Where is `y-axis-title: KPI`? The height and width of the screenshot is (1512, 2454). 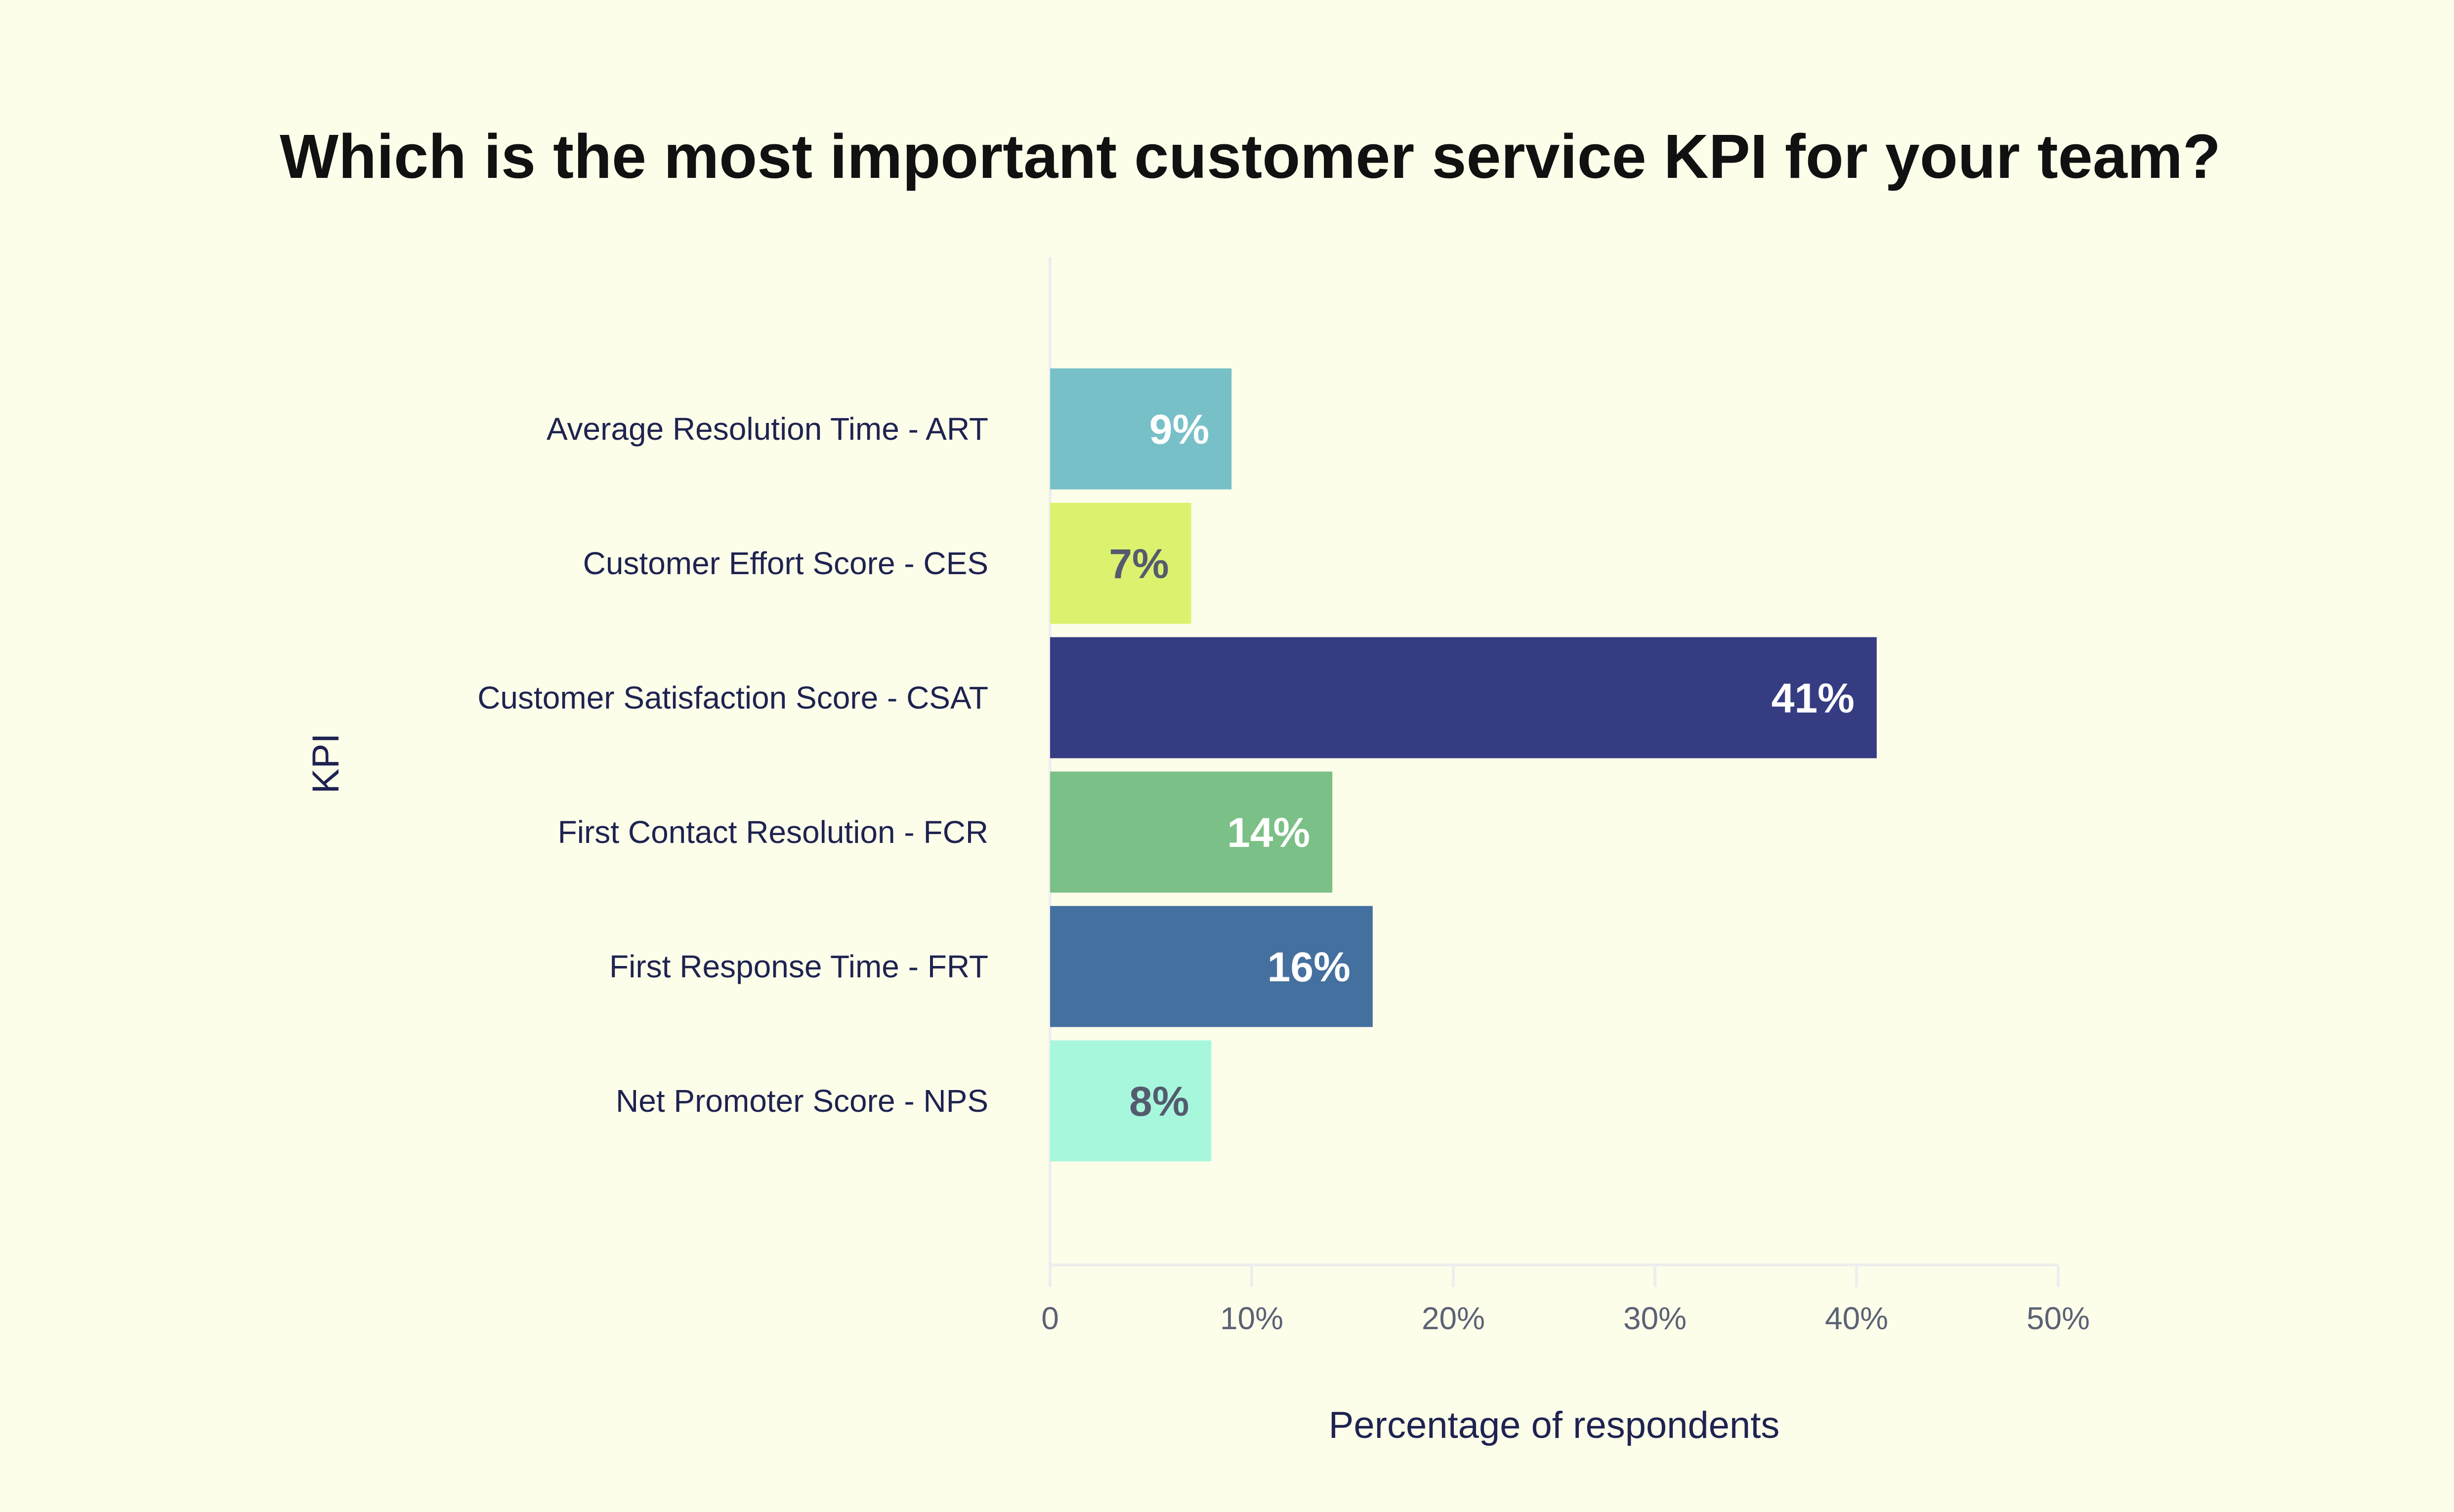 y-axis-title: KPI is located at coordinates (326, 763).